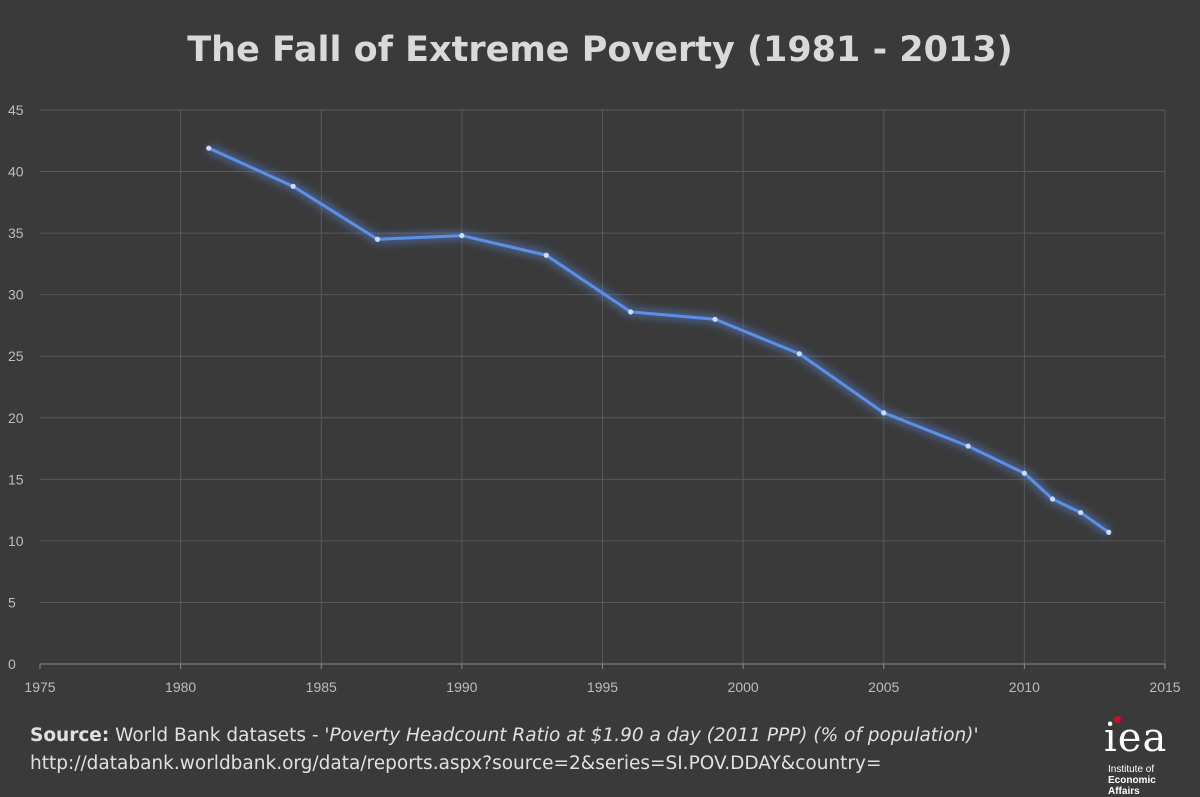  What do you see at coordinates (16, 541) in the screenshot?
I see `y-tick-label: 10` at bounding box center [16, 541].